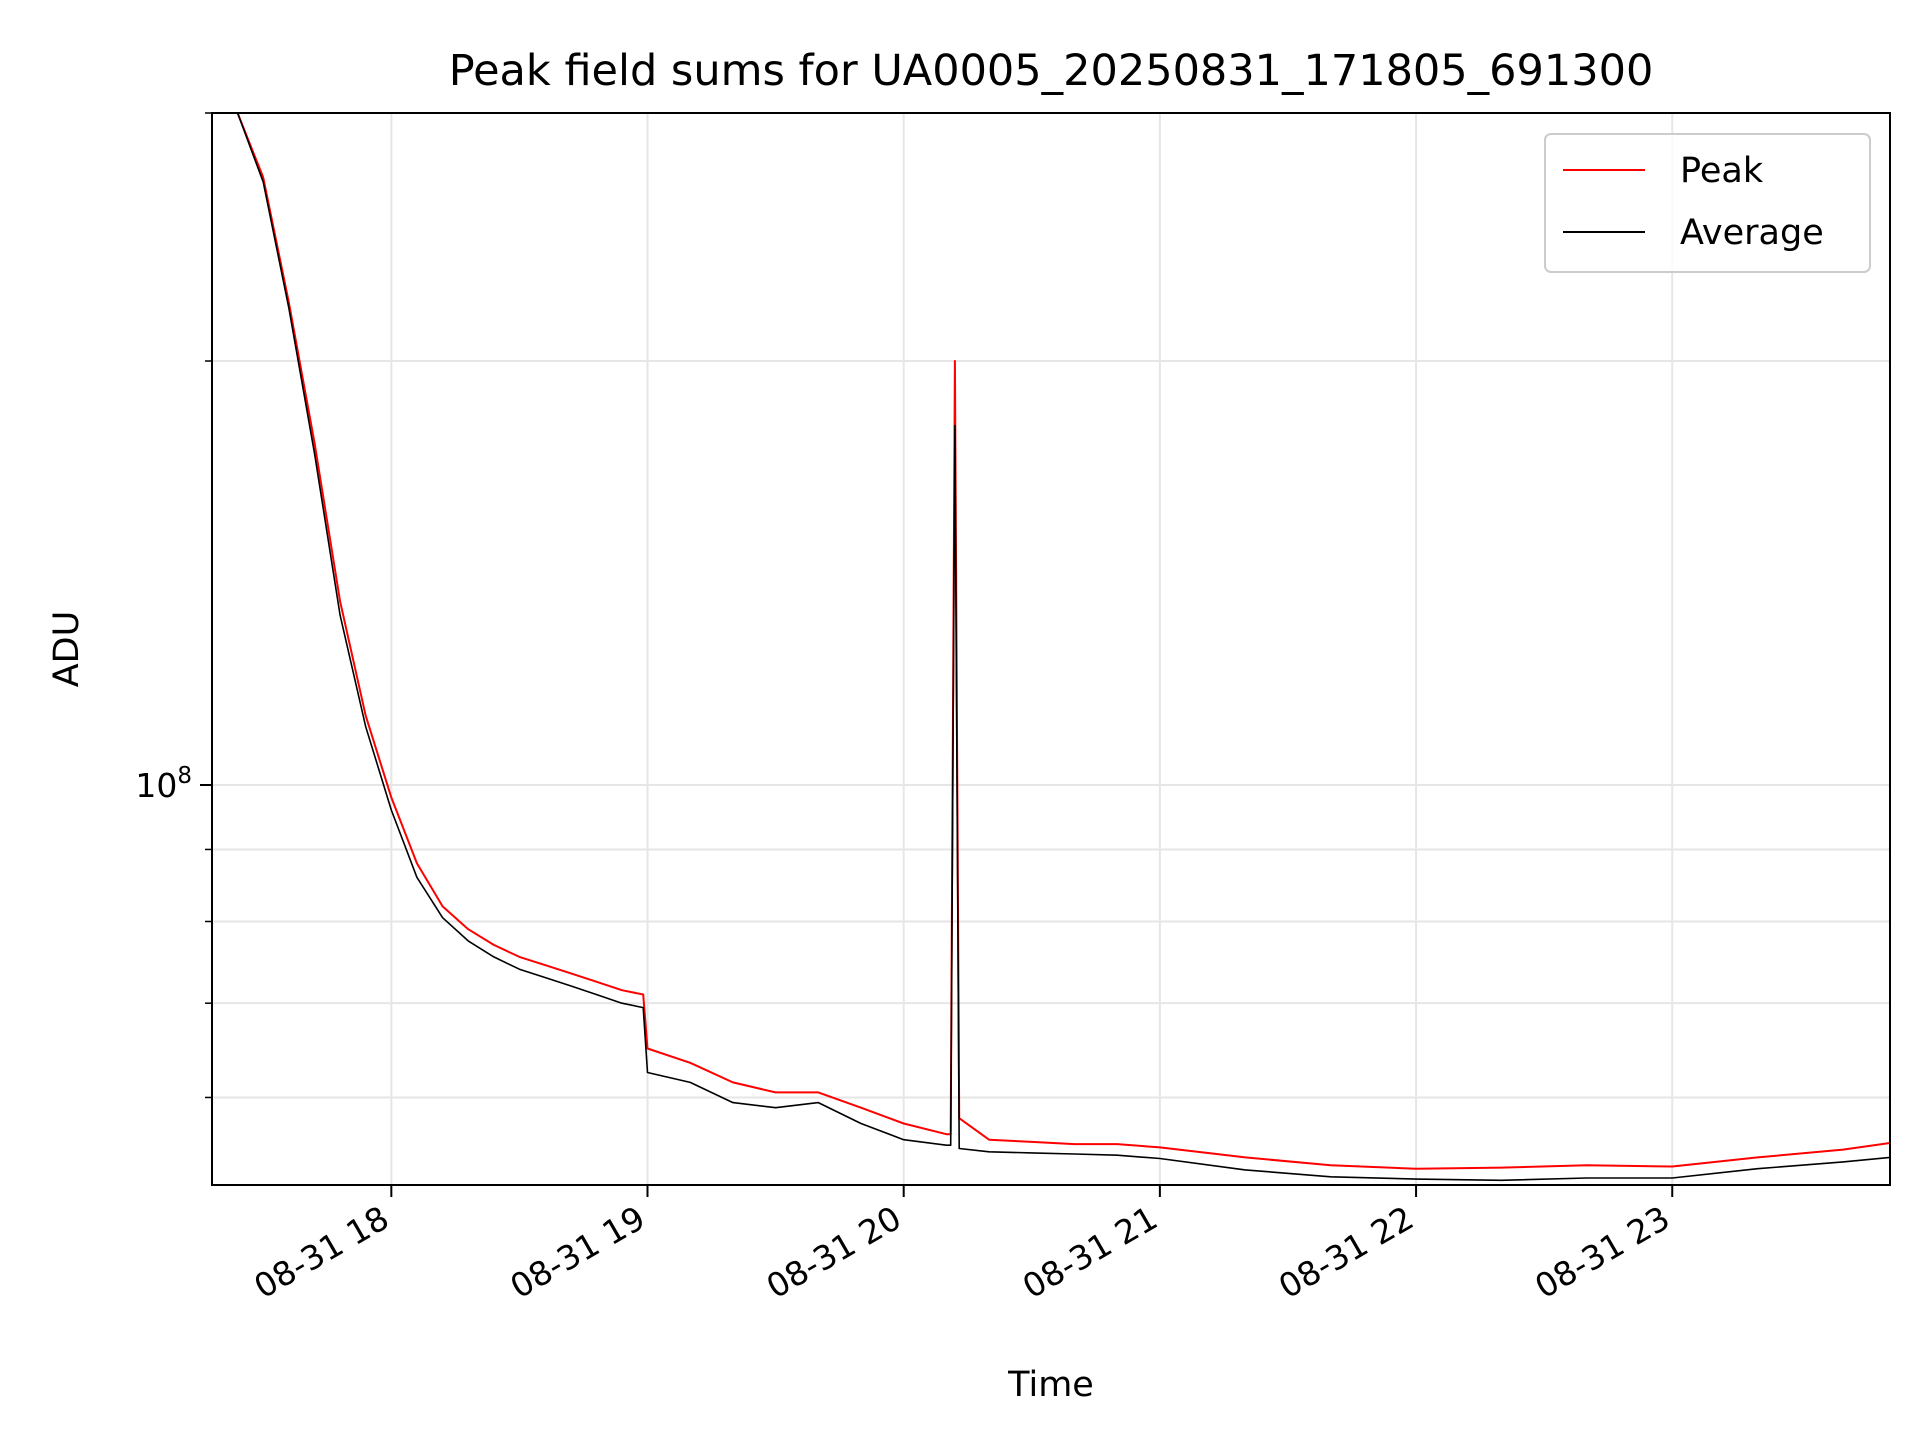 Image resolution: width=1920 pixels, height=1440 pixels. Describe the element at coordinates (1050, 1385) in the screenshot. I see `x-axis-label: Time` at that location.